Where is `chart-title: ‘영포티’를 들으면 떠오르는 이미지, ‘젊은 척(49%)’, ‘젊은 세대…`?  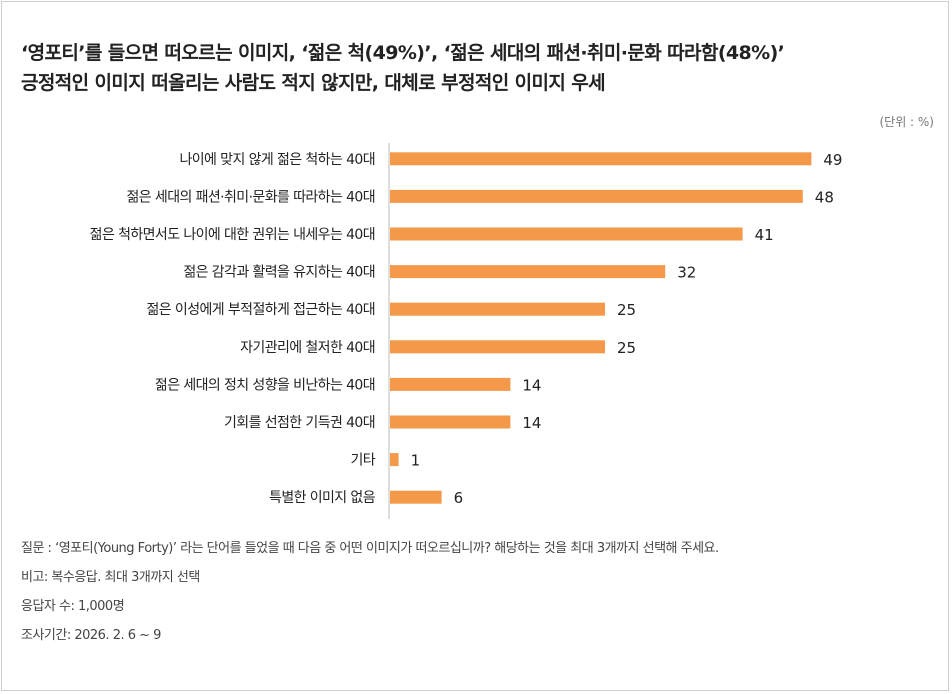
chart-title: ‘영포티’를 들으면 떠오르는 이미지, ‘젊은 척(49%)’, ‘젊은 세대… is located at coordinates (403, 68).